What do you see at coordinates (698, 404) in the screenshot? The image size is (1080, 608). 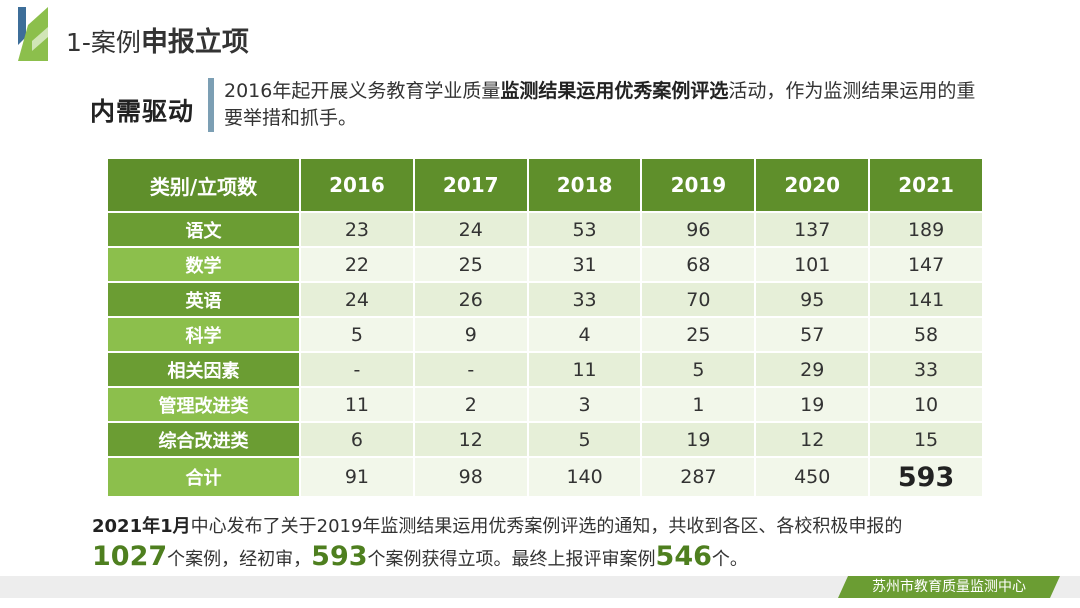 I see `table-cell: 1` at bounding box center [698, 404].